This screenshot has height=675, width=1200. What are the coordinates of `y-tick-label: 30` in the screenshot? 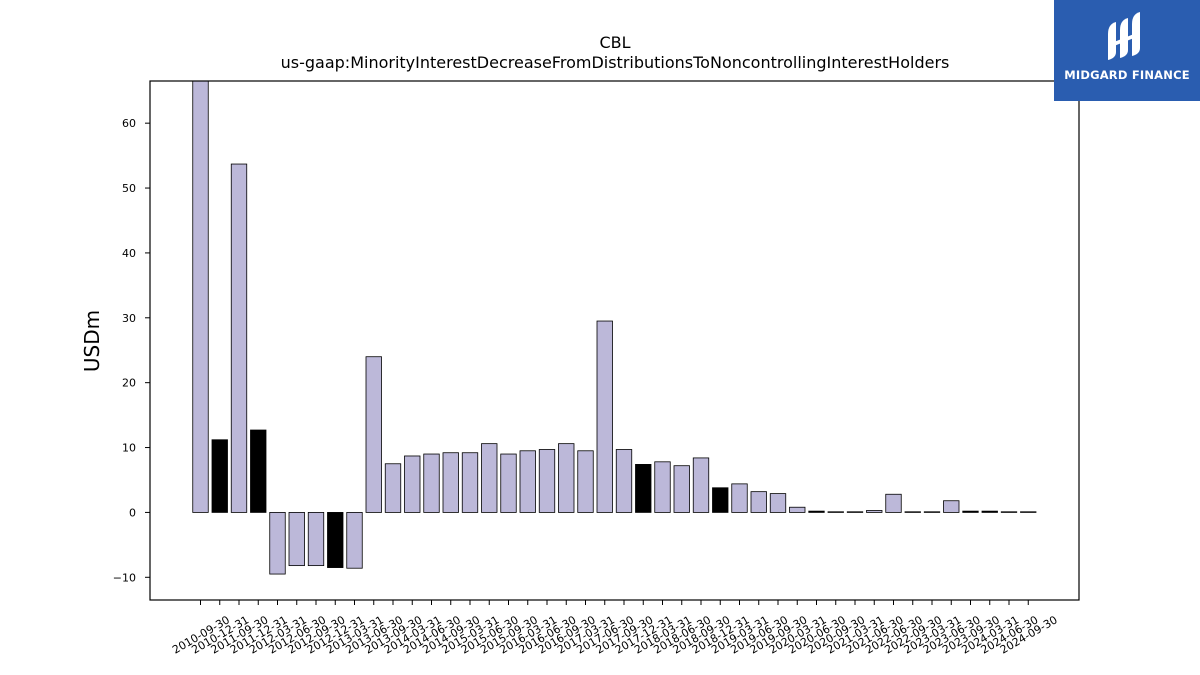 It's located at (129, 318).